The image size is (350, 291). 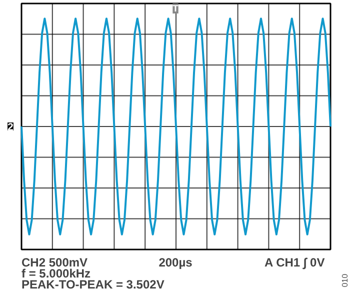 What do you see at coordinates (93, 284) in the screenshot?
I see `text: PEAK-TO-PEAK = 3.502V` at bounding box center [93, 284].